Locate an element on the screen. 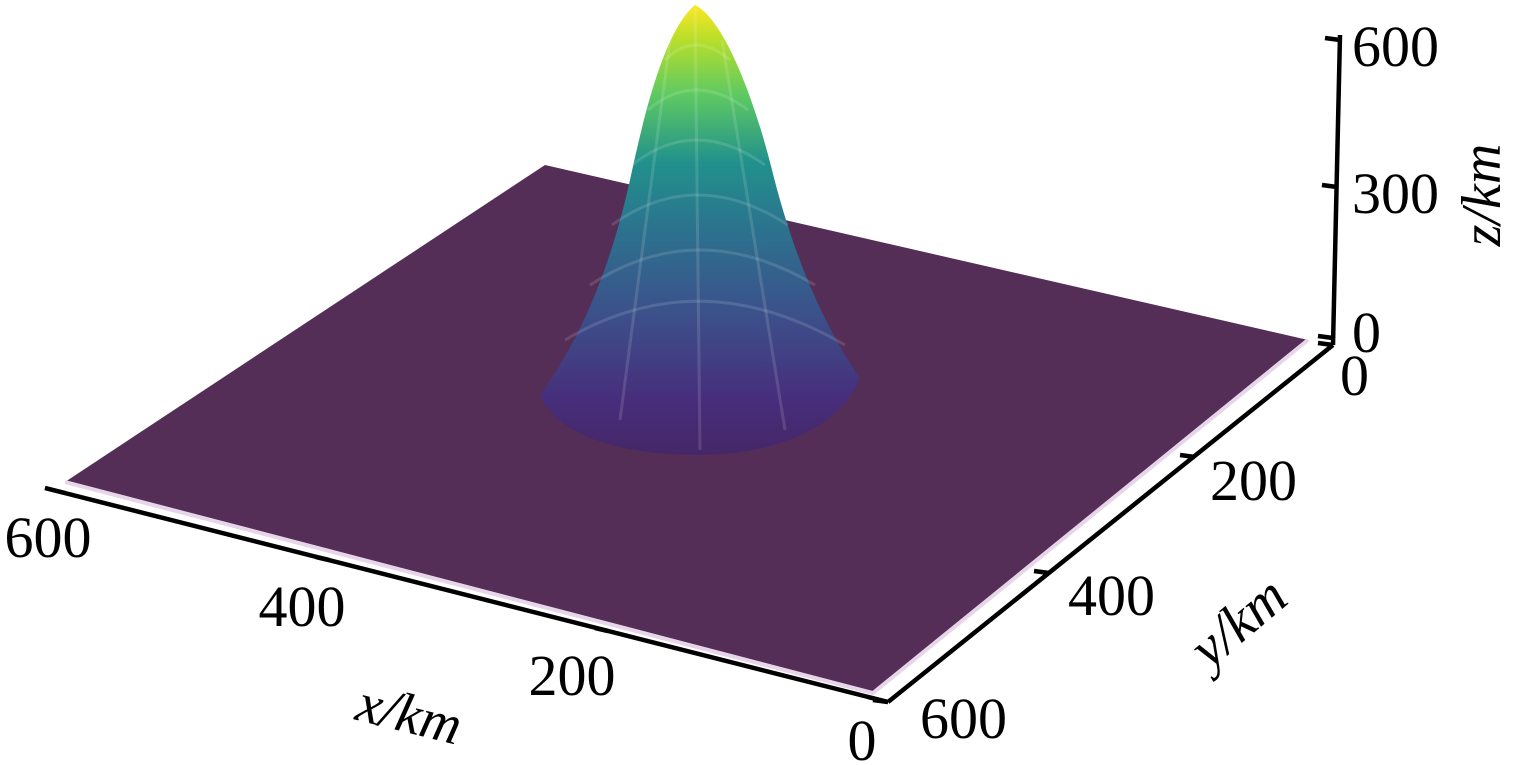 The height and width of the screenshot is (765, 1521). z-tick-labels: 0 300 600 is located at coordinates (1395, 189).